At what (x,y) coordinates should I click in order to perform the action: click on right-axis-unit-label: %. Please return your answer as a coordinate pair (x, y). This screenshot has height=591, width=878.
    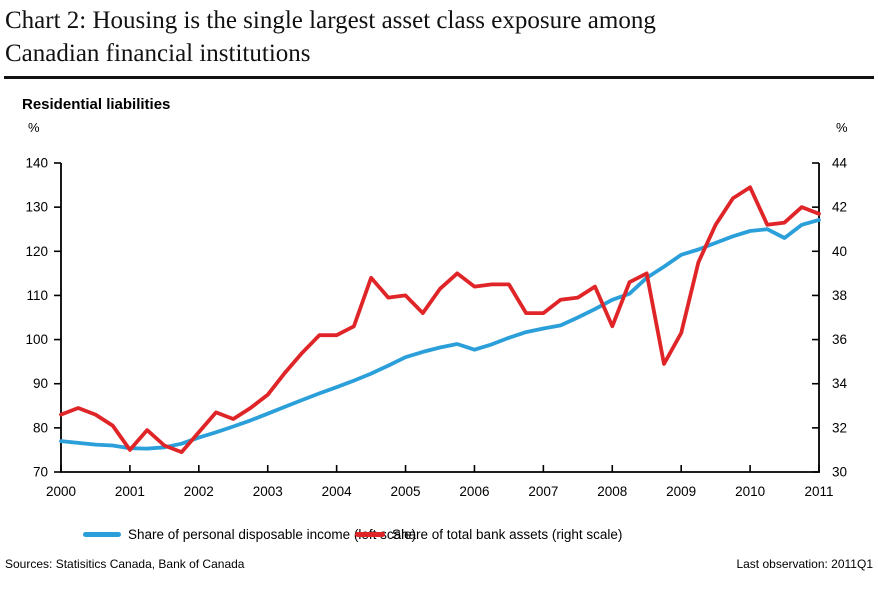
    Looking at the image, I should click on (842, 127).